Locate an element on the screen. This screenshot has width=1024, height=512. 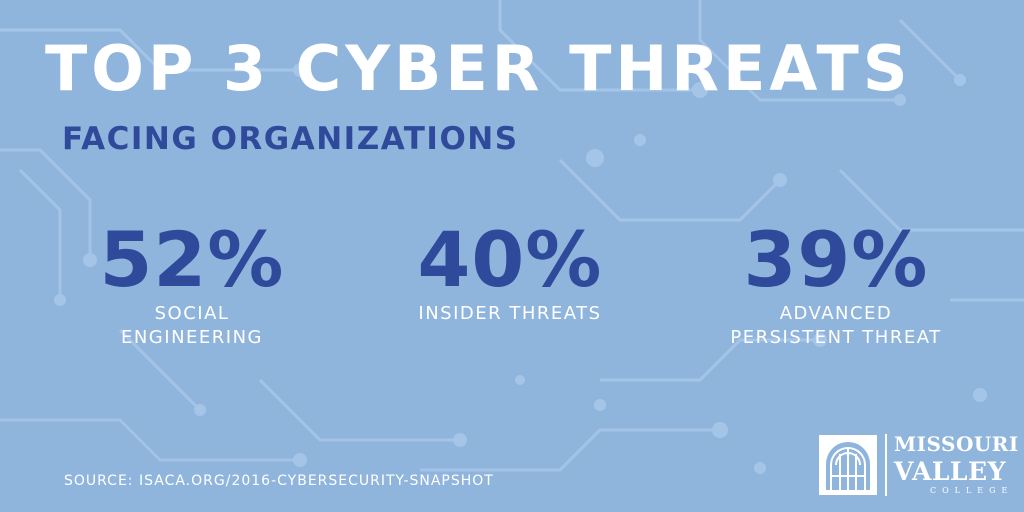
logo-divider is located at coordinates (886, 465).